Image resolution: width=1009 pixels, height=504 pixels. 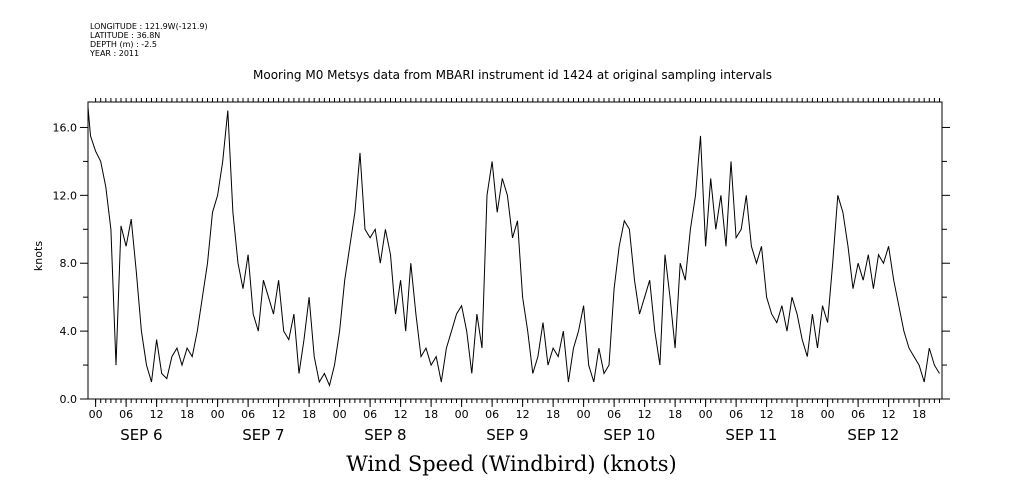 I want to click on x-day-label: SEP 8, so click(x=385, y=435).